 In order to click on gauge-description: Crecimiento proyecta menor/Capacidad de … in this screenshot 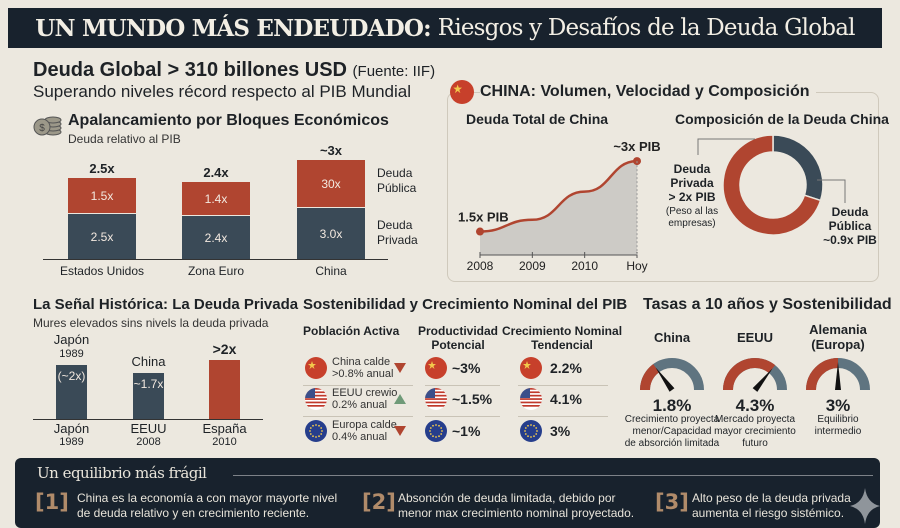, I will do `click(672, 431)`.